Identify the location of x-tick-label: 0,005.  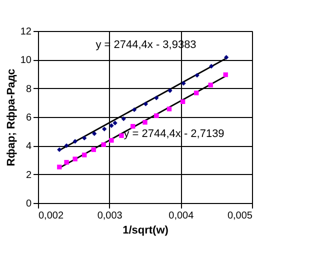
(240, 216).